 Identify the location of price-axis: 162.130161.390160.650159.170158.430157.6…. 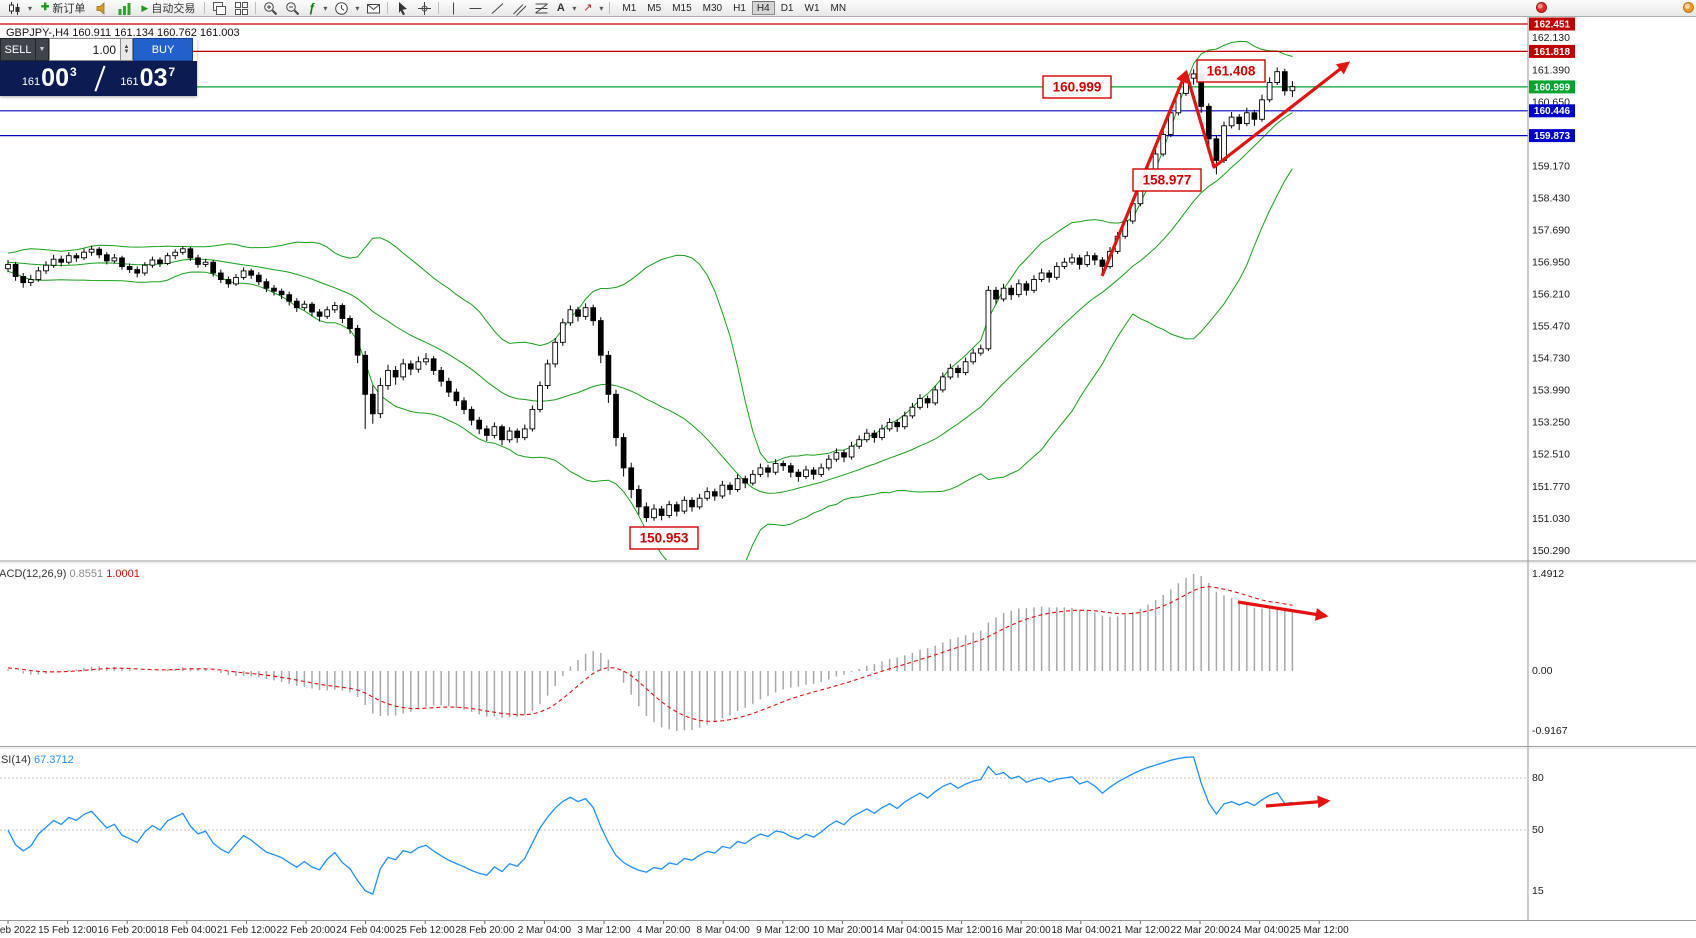
(1551, 464).